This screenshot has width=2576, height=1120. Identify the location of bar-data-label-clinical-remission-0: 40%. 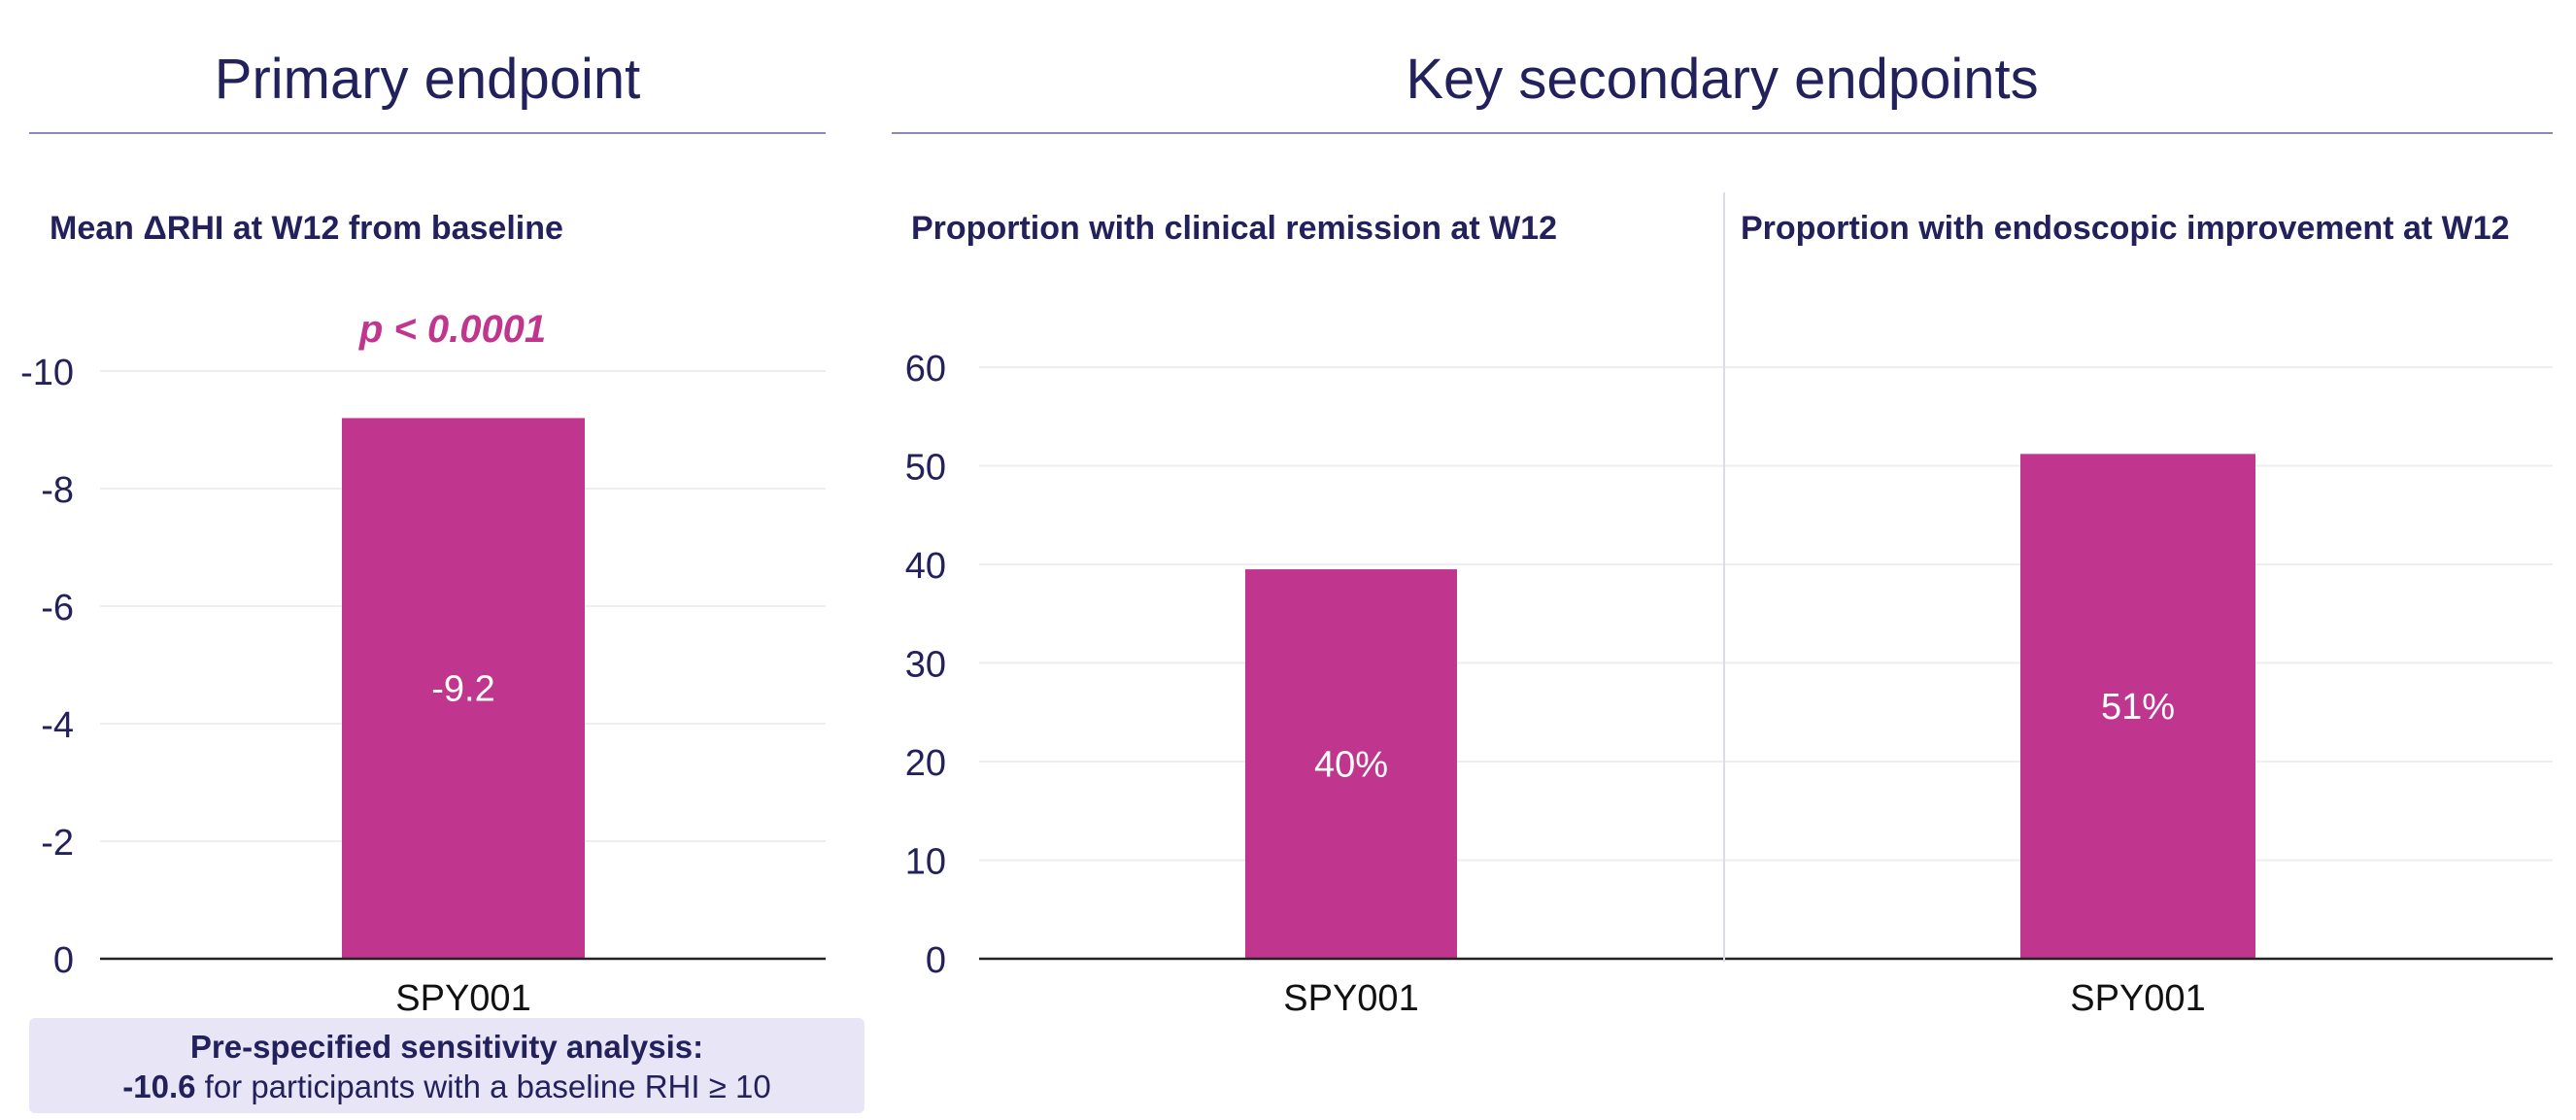
(1351, 765).